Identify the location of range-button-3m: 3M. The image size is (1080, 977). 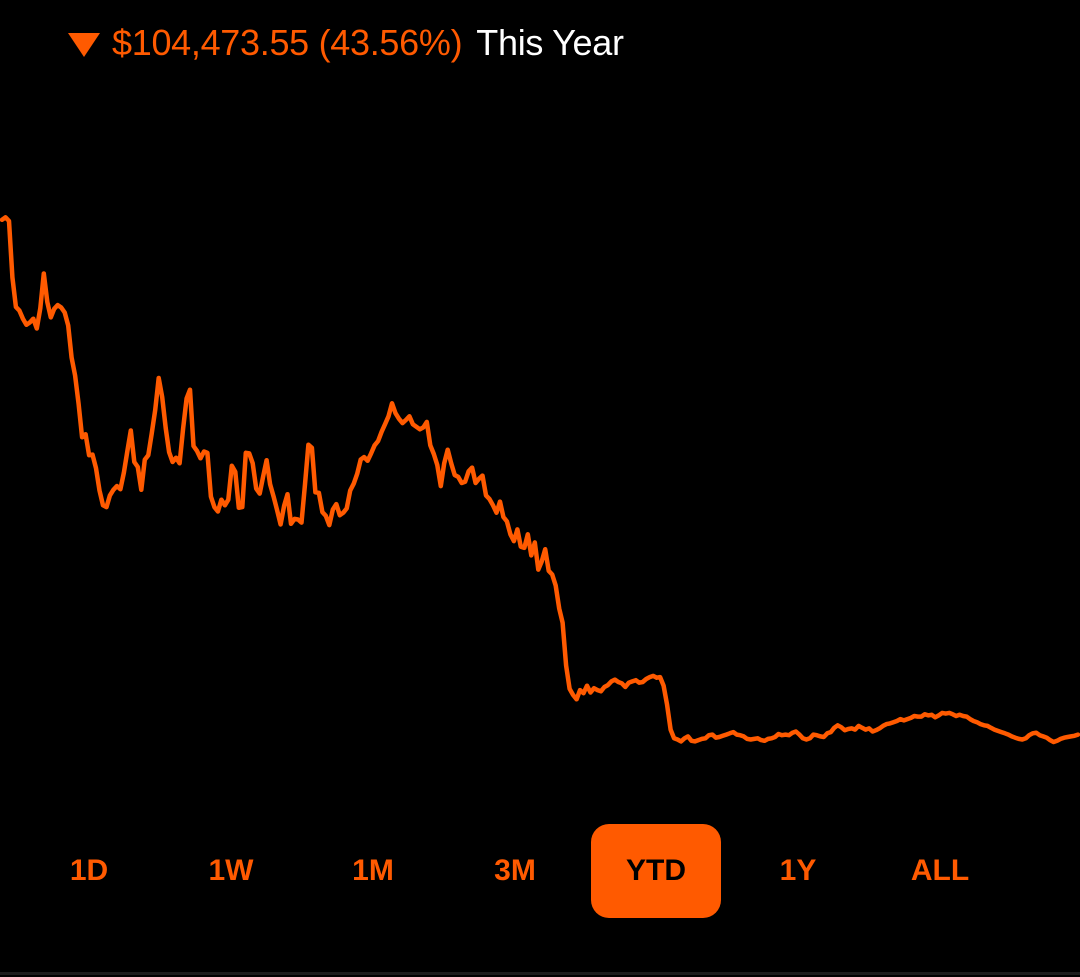
(515, 870).